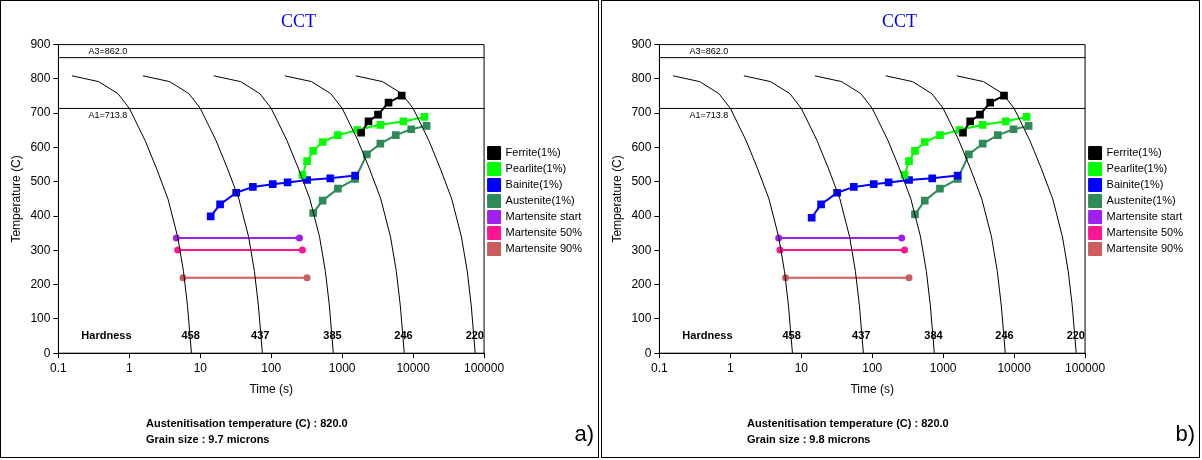  What do you see at coordinates (584, 434) in the screenshot?
I see `text: a)` at bounding box center [584, 434].